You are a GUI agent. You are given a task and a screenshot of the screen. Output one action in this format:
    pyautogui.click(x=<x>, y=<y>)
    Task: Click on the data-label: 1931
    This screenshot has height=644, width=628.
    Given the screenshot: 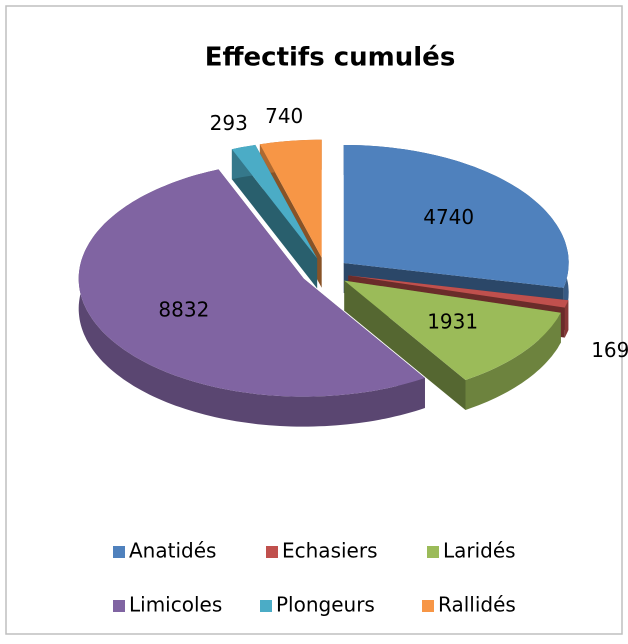 What is the action you would take?
    pyautogui.click(x=452, y=321)
    